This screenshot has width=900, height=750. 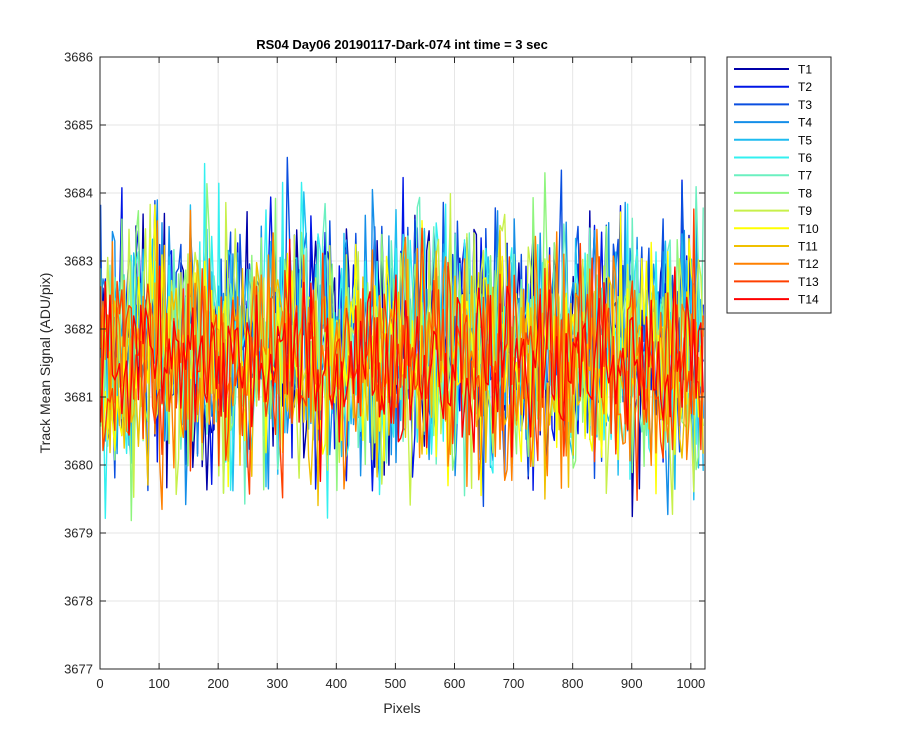 I want to click on x-tick-label: 700, so click(x=514, y=683).